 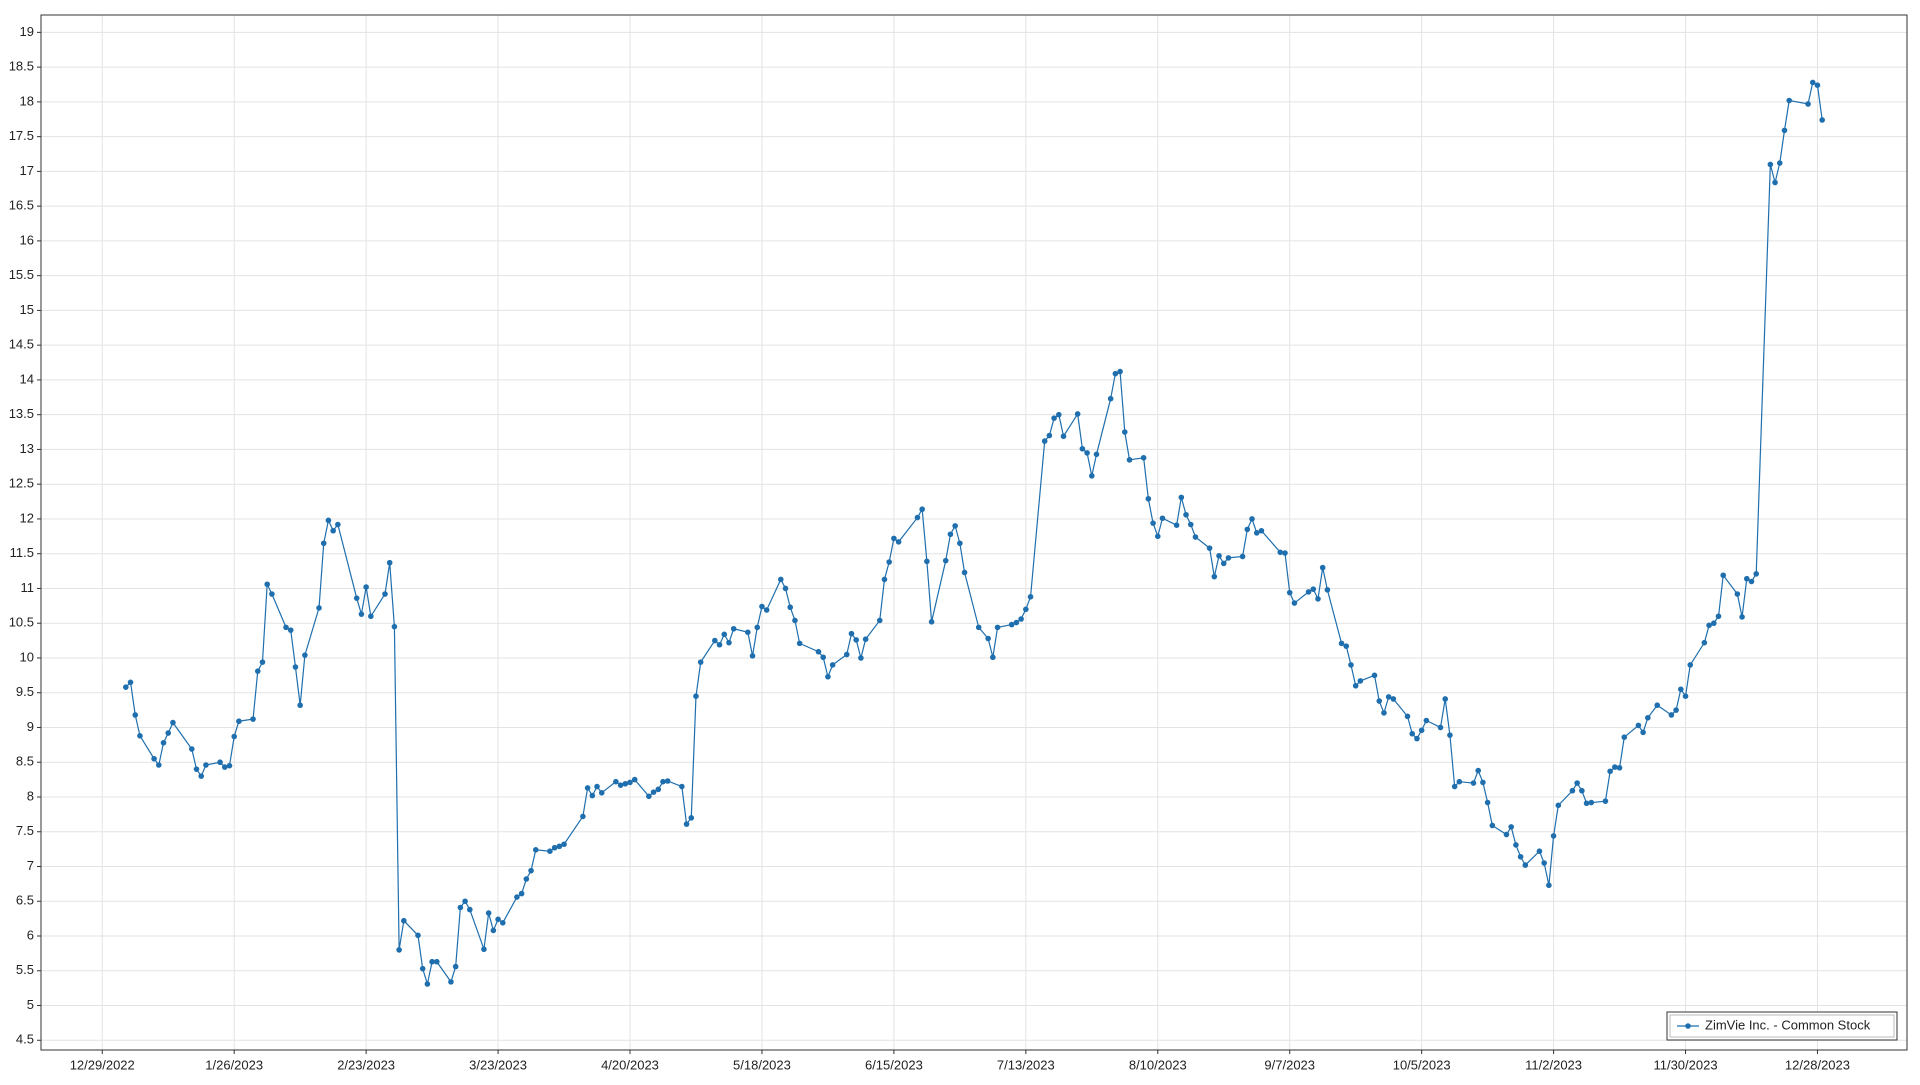 What do you see at coordinates (27, 656) in the screenshot?
I see `y-tick-label: 10` at bounding box center [27, 656].